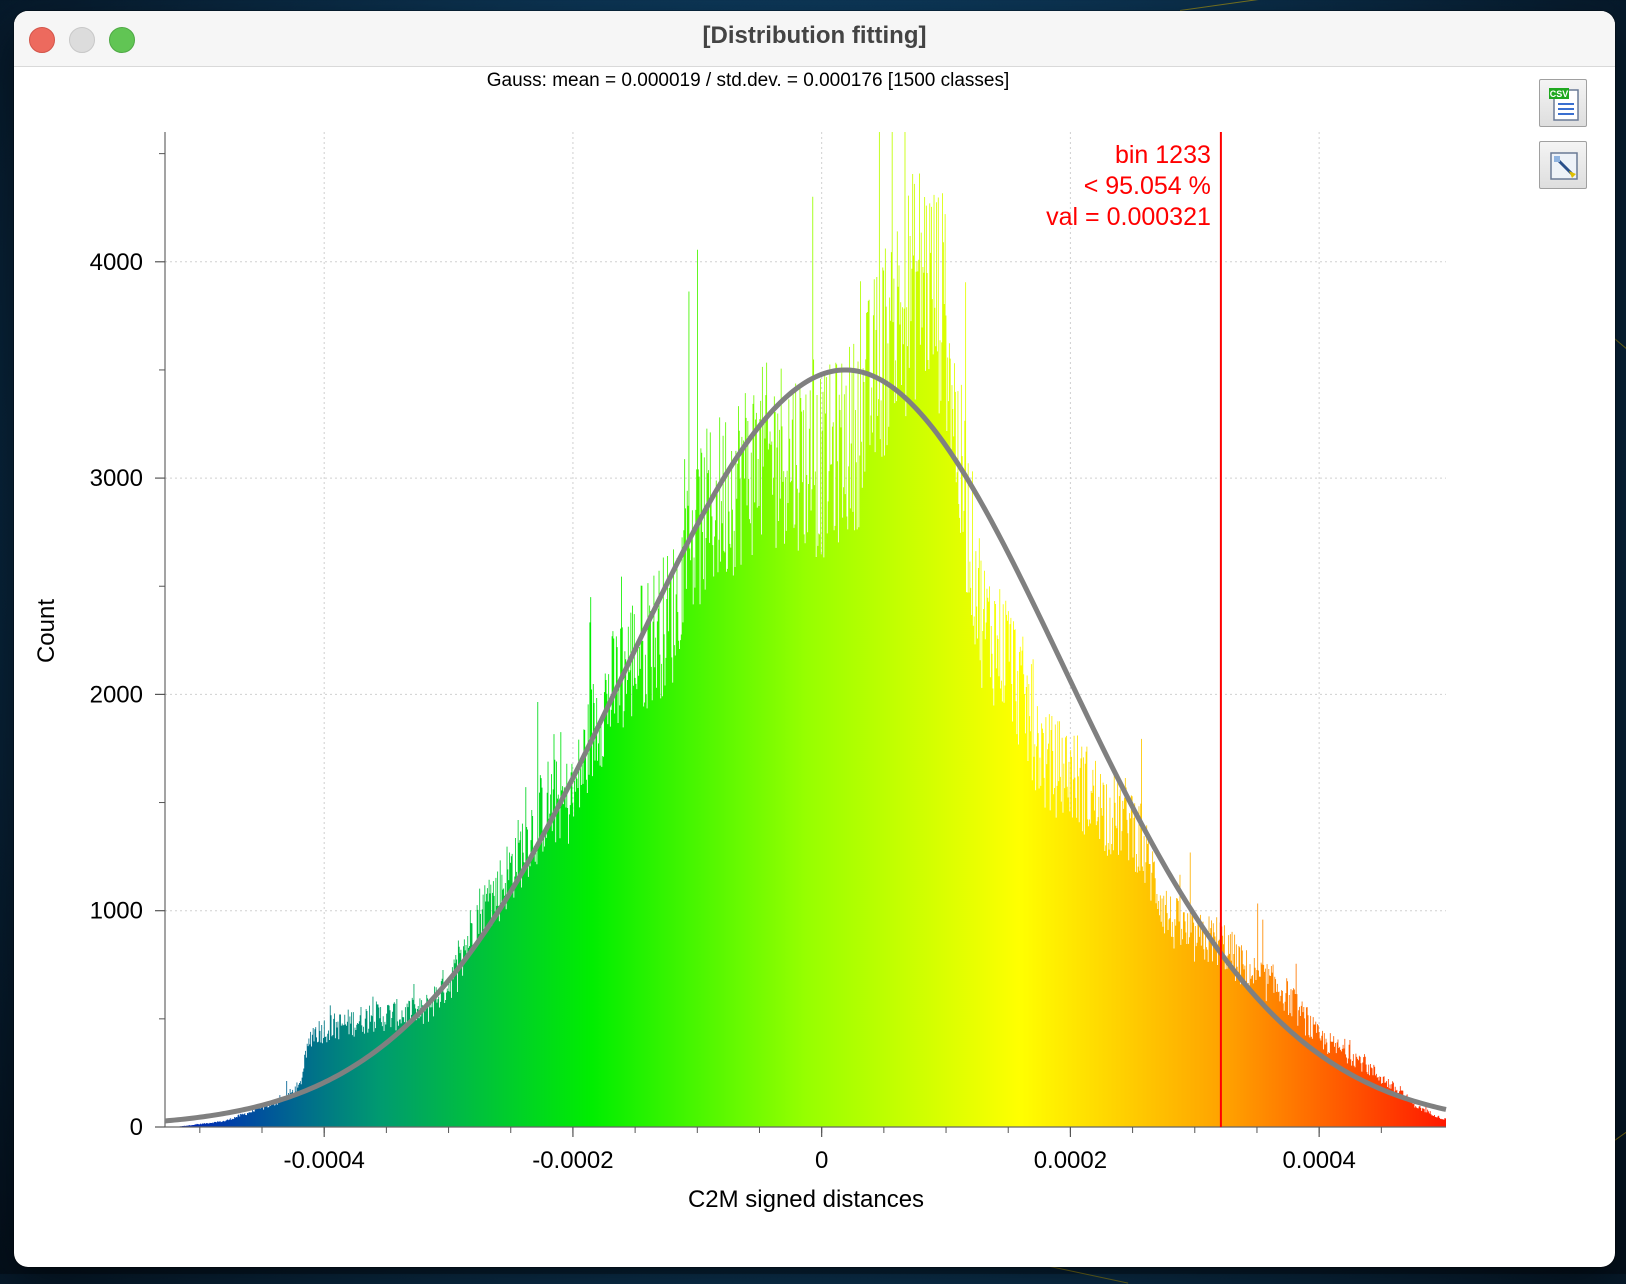  I want to click on x-tick-label: -0.0002, so click(572, 1160).